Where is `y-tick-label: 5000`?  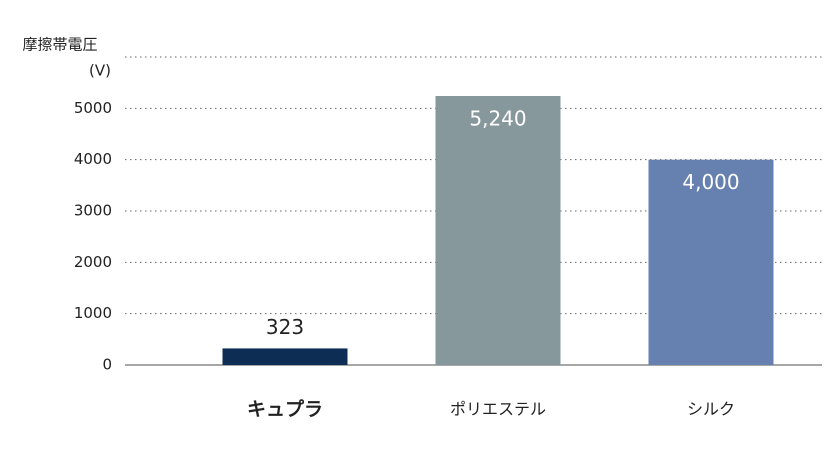
y-tick-label: 5000 is located at coordinates (93, 108).